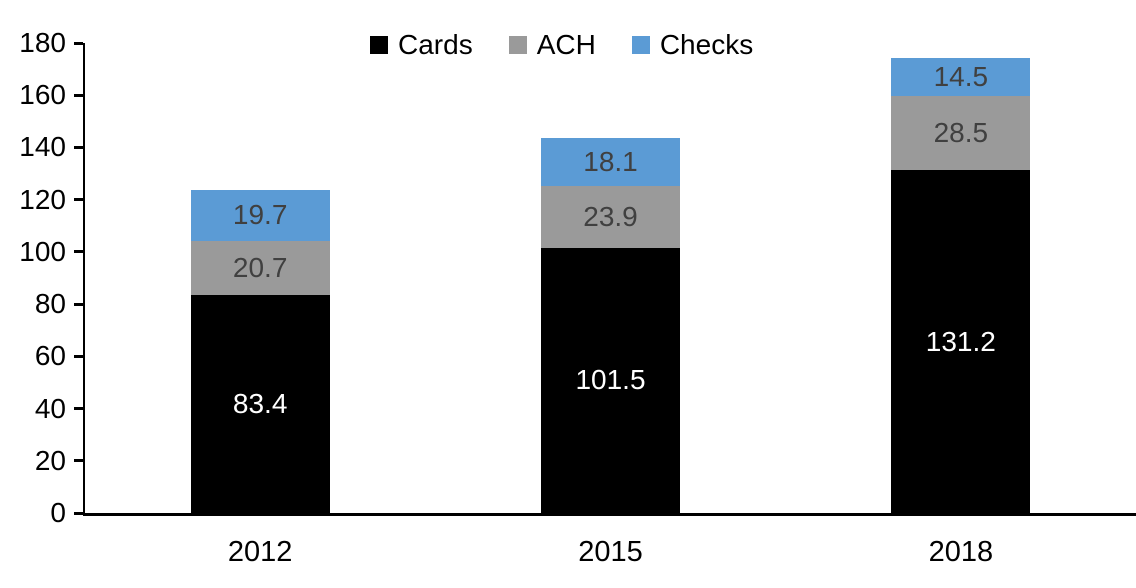  I want to click on bar-segment-cards-2018, so click(961, 341).